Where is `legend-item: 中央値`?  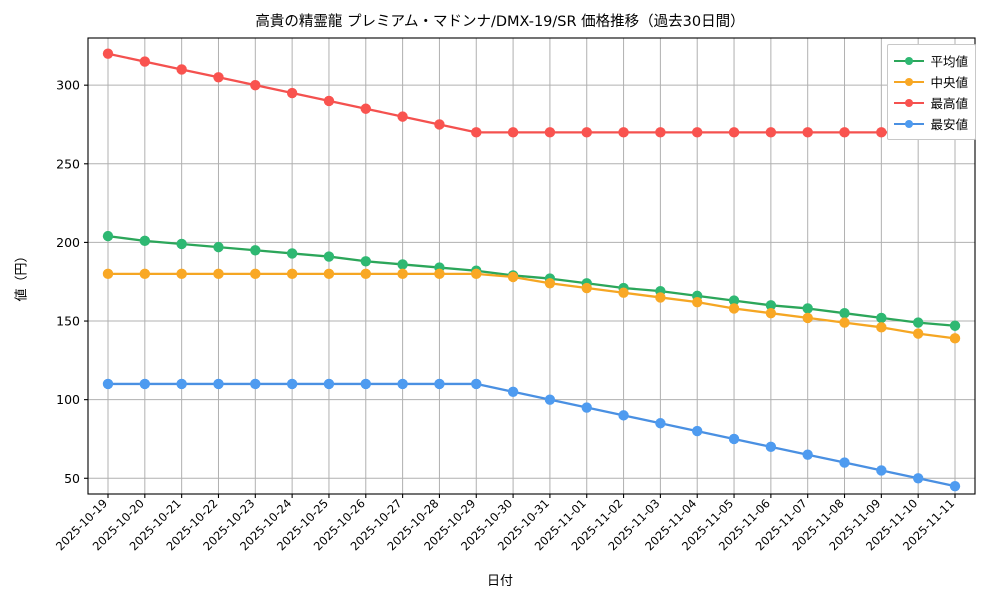 legend-item: 中央値 is located at coordinates (931, 81).